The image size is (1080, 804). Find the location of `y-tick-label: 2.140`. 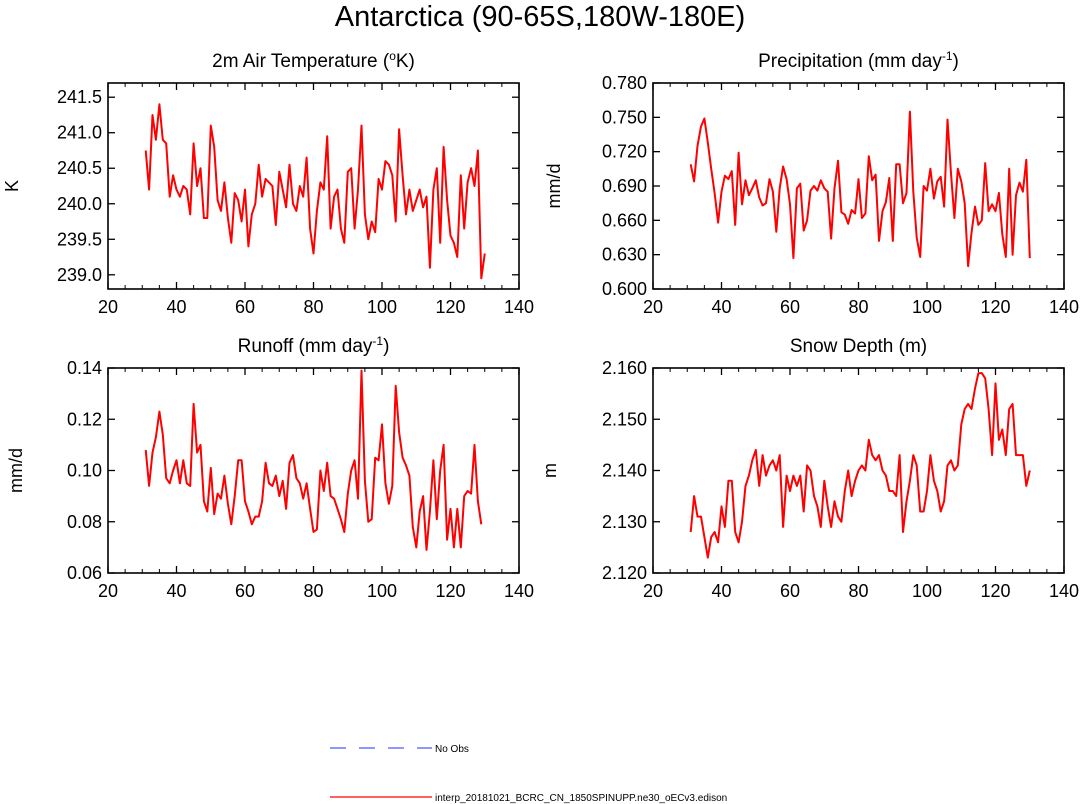

y-tick-label: 2.140 is located at coordinates (624, 471).